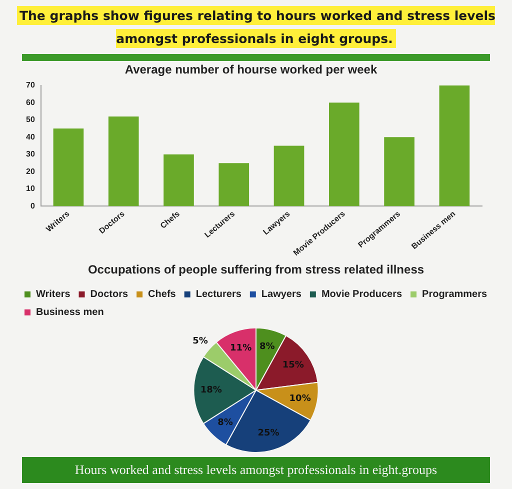 This screenshot has height=489, width=512. Describe the element at coordinates (70, 312) in the screenshot. I see `legend-label: Business men` at that location.